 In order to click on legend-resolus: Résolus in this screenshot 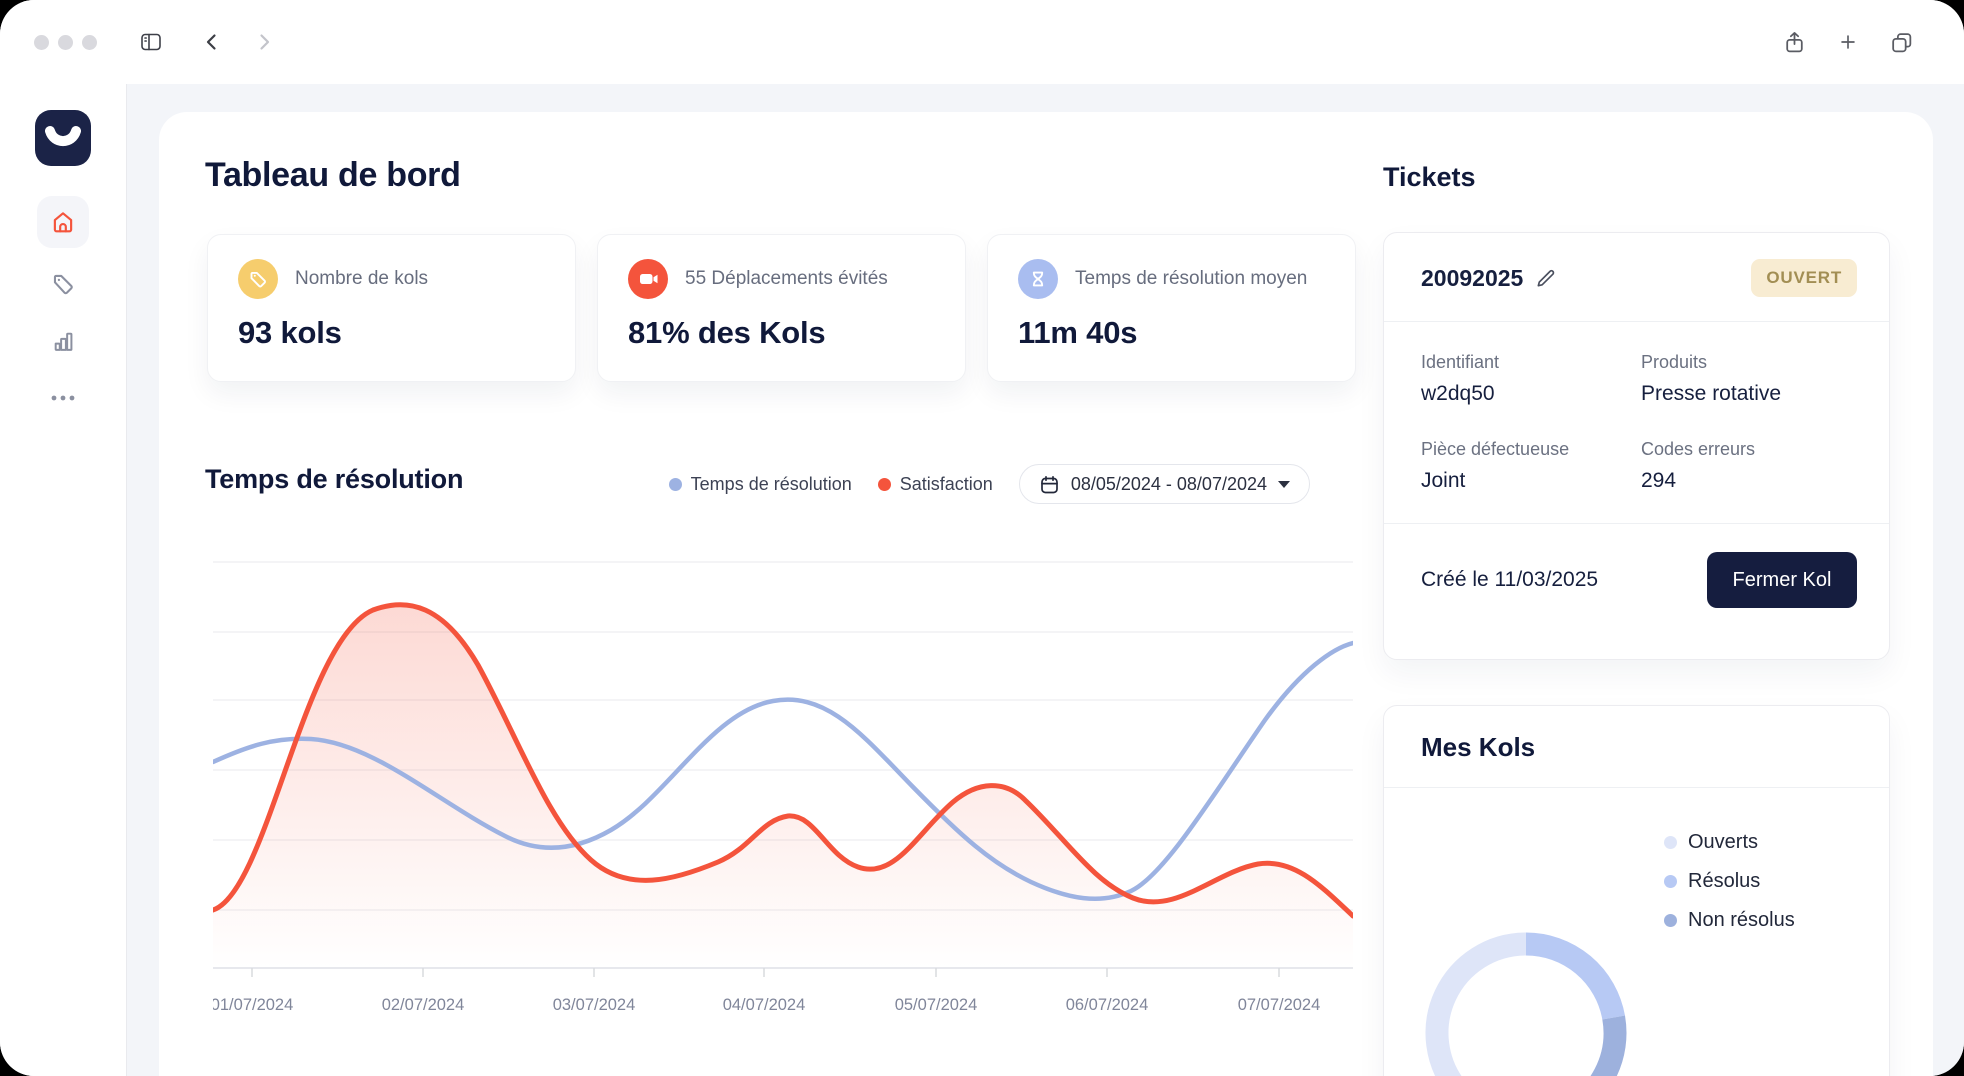, I will do `click(1729, 881)`.